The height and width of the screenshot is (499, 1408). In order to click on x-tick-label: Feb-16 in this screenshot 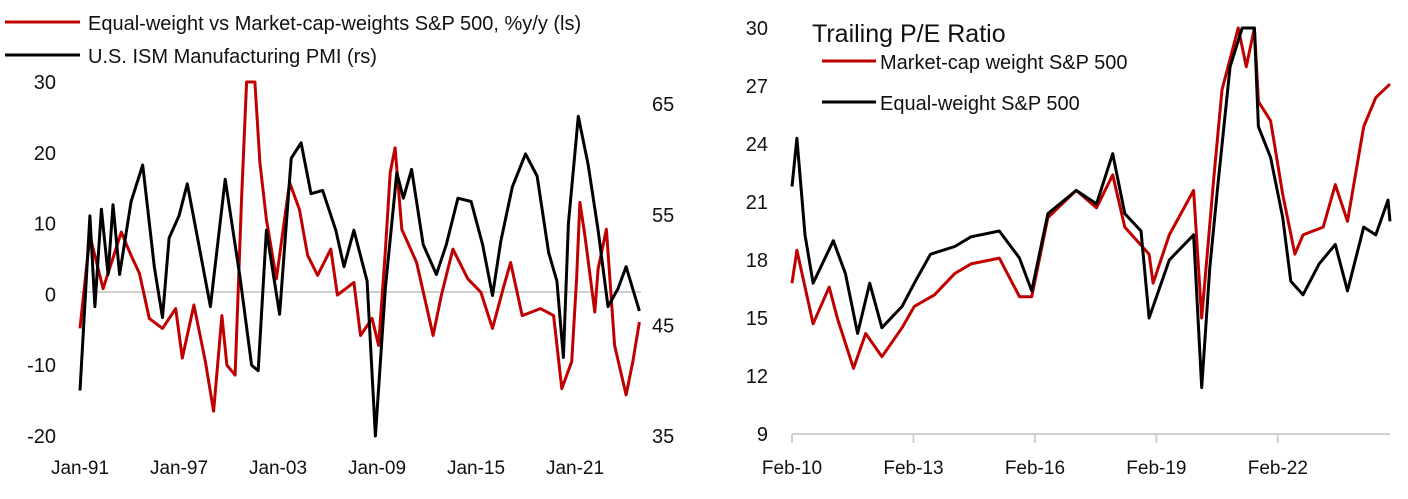, I will do `click(1035, 468)`.